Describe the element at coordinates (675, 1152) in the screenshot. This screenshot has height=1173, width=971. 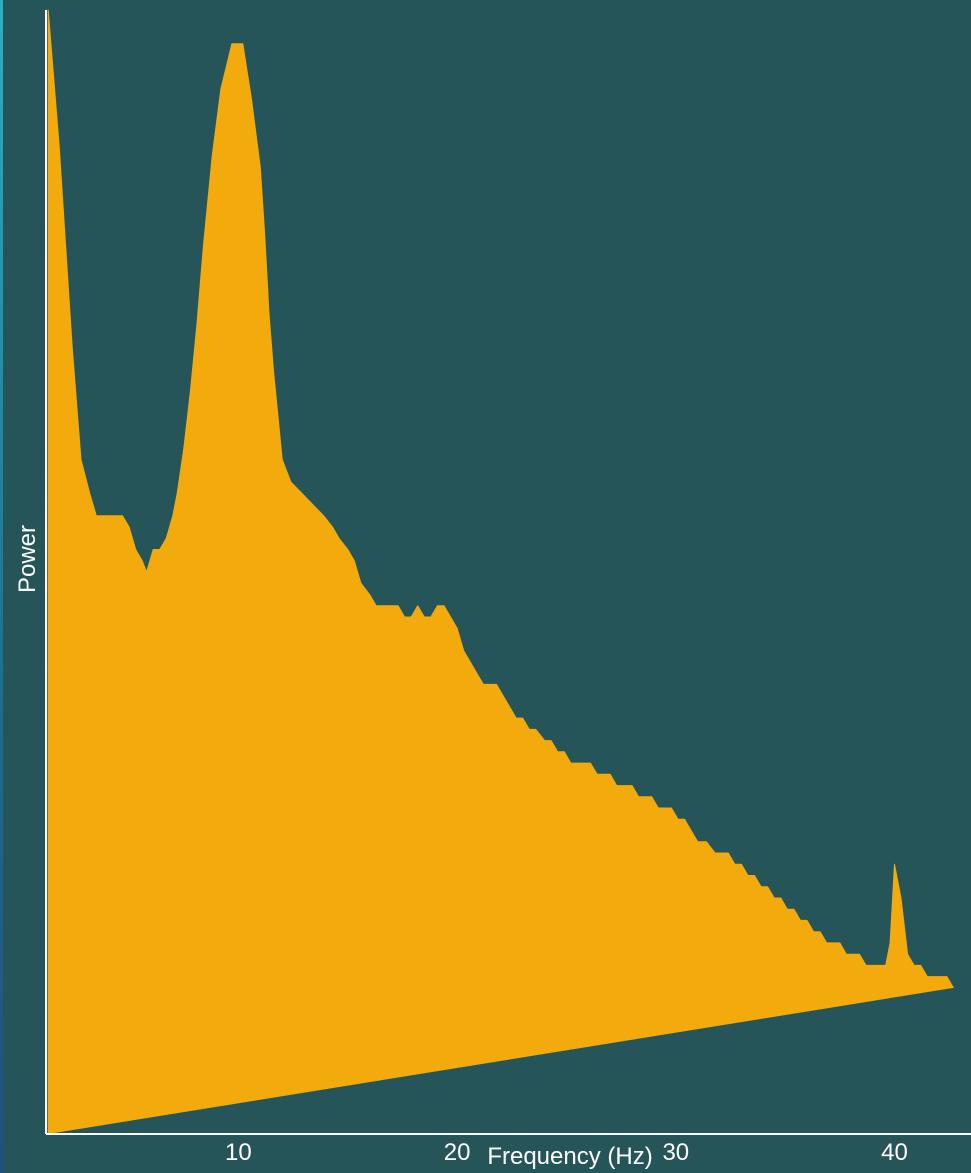
I see `x-tick-label: 30` at that location.